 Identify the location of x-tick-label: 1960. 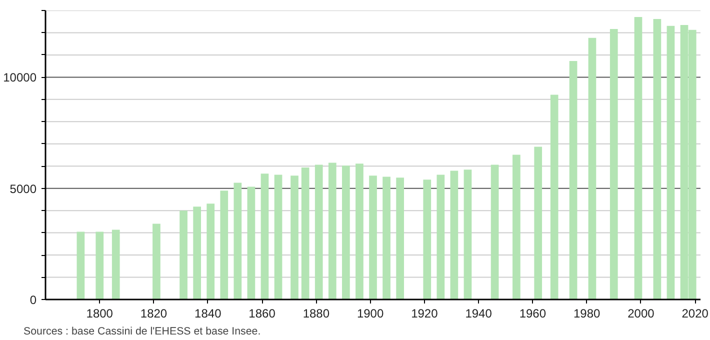
(532, 313).